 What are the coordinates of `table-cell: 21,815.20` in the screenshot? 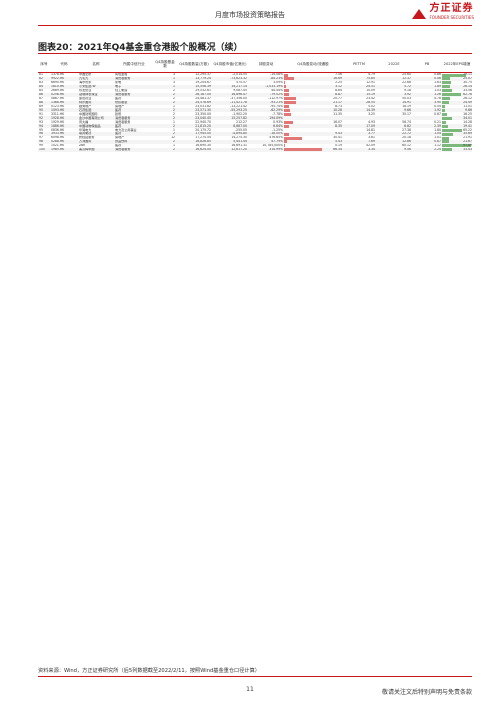 It's located at (194, 126).